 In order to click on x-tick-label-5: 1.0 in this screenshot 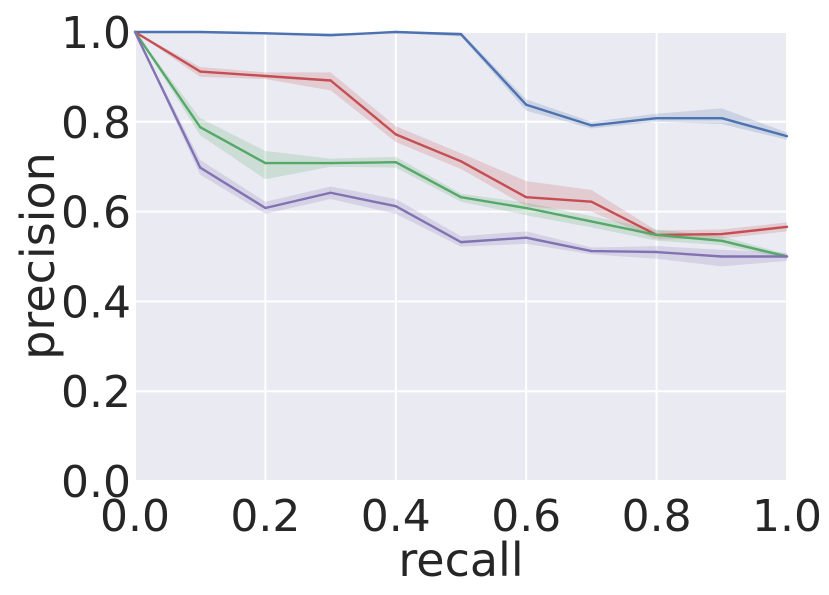, I will do `click(787, 516)`.